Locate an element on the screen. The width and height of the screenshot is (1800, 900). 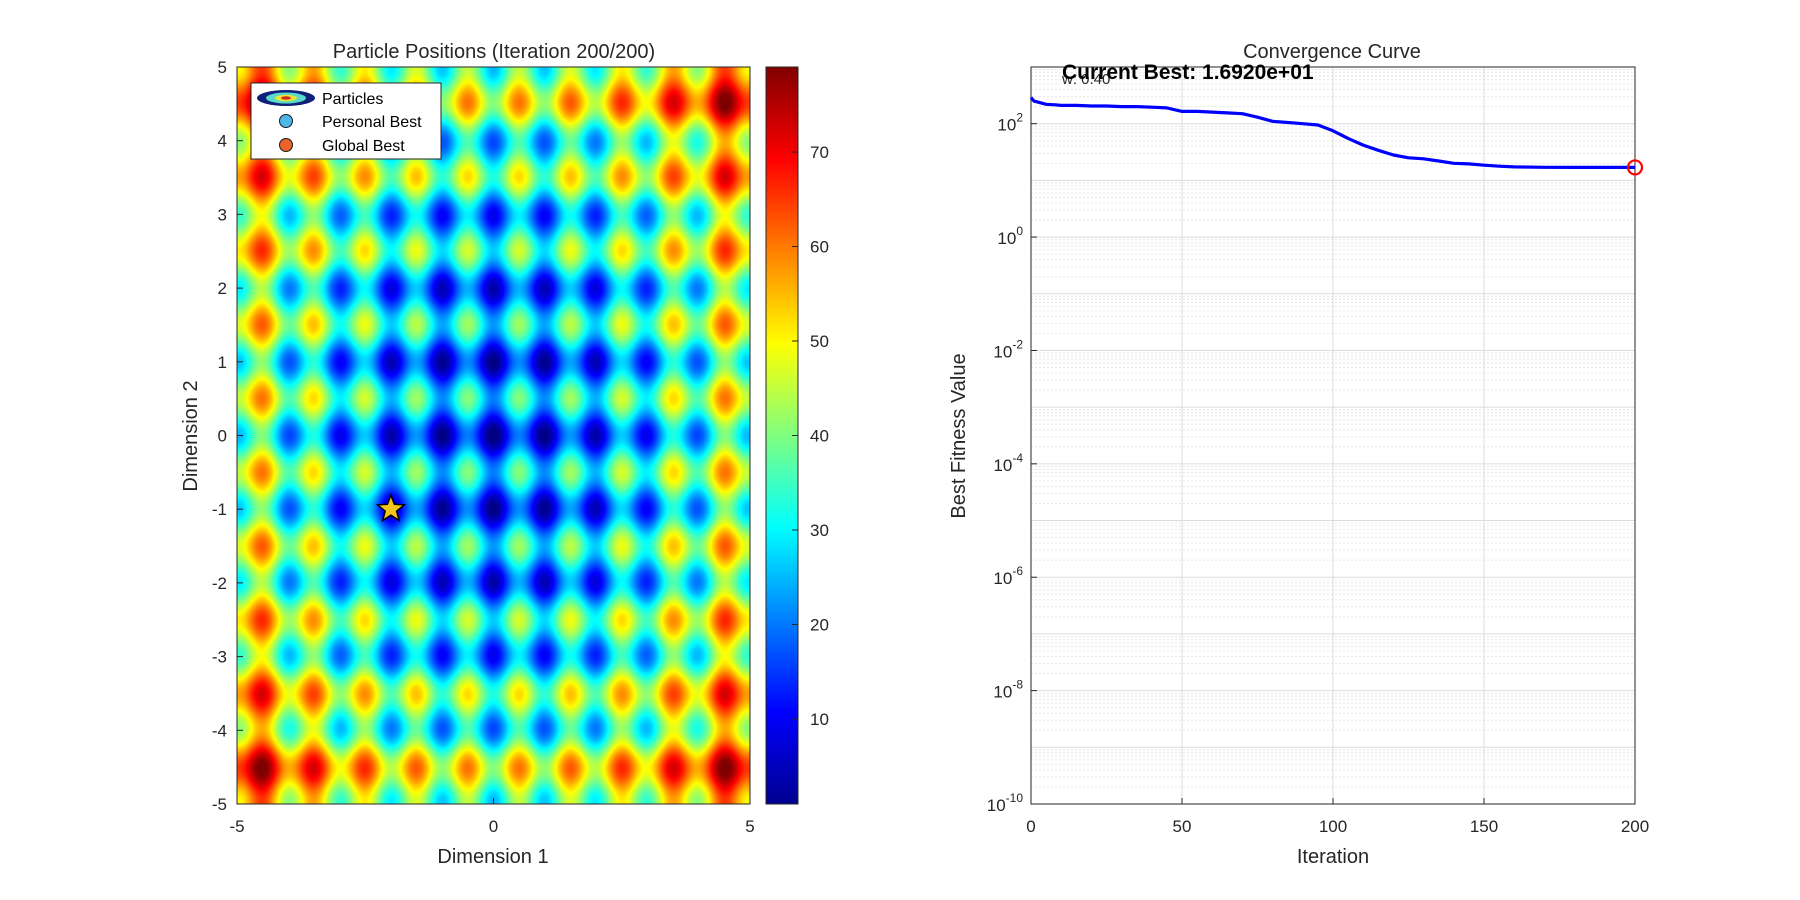
colorbar-tick-label: 10 is located at coordinates (819, 719).